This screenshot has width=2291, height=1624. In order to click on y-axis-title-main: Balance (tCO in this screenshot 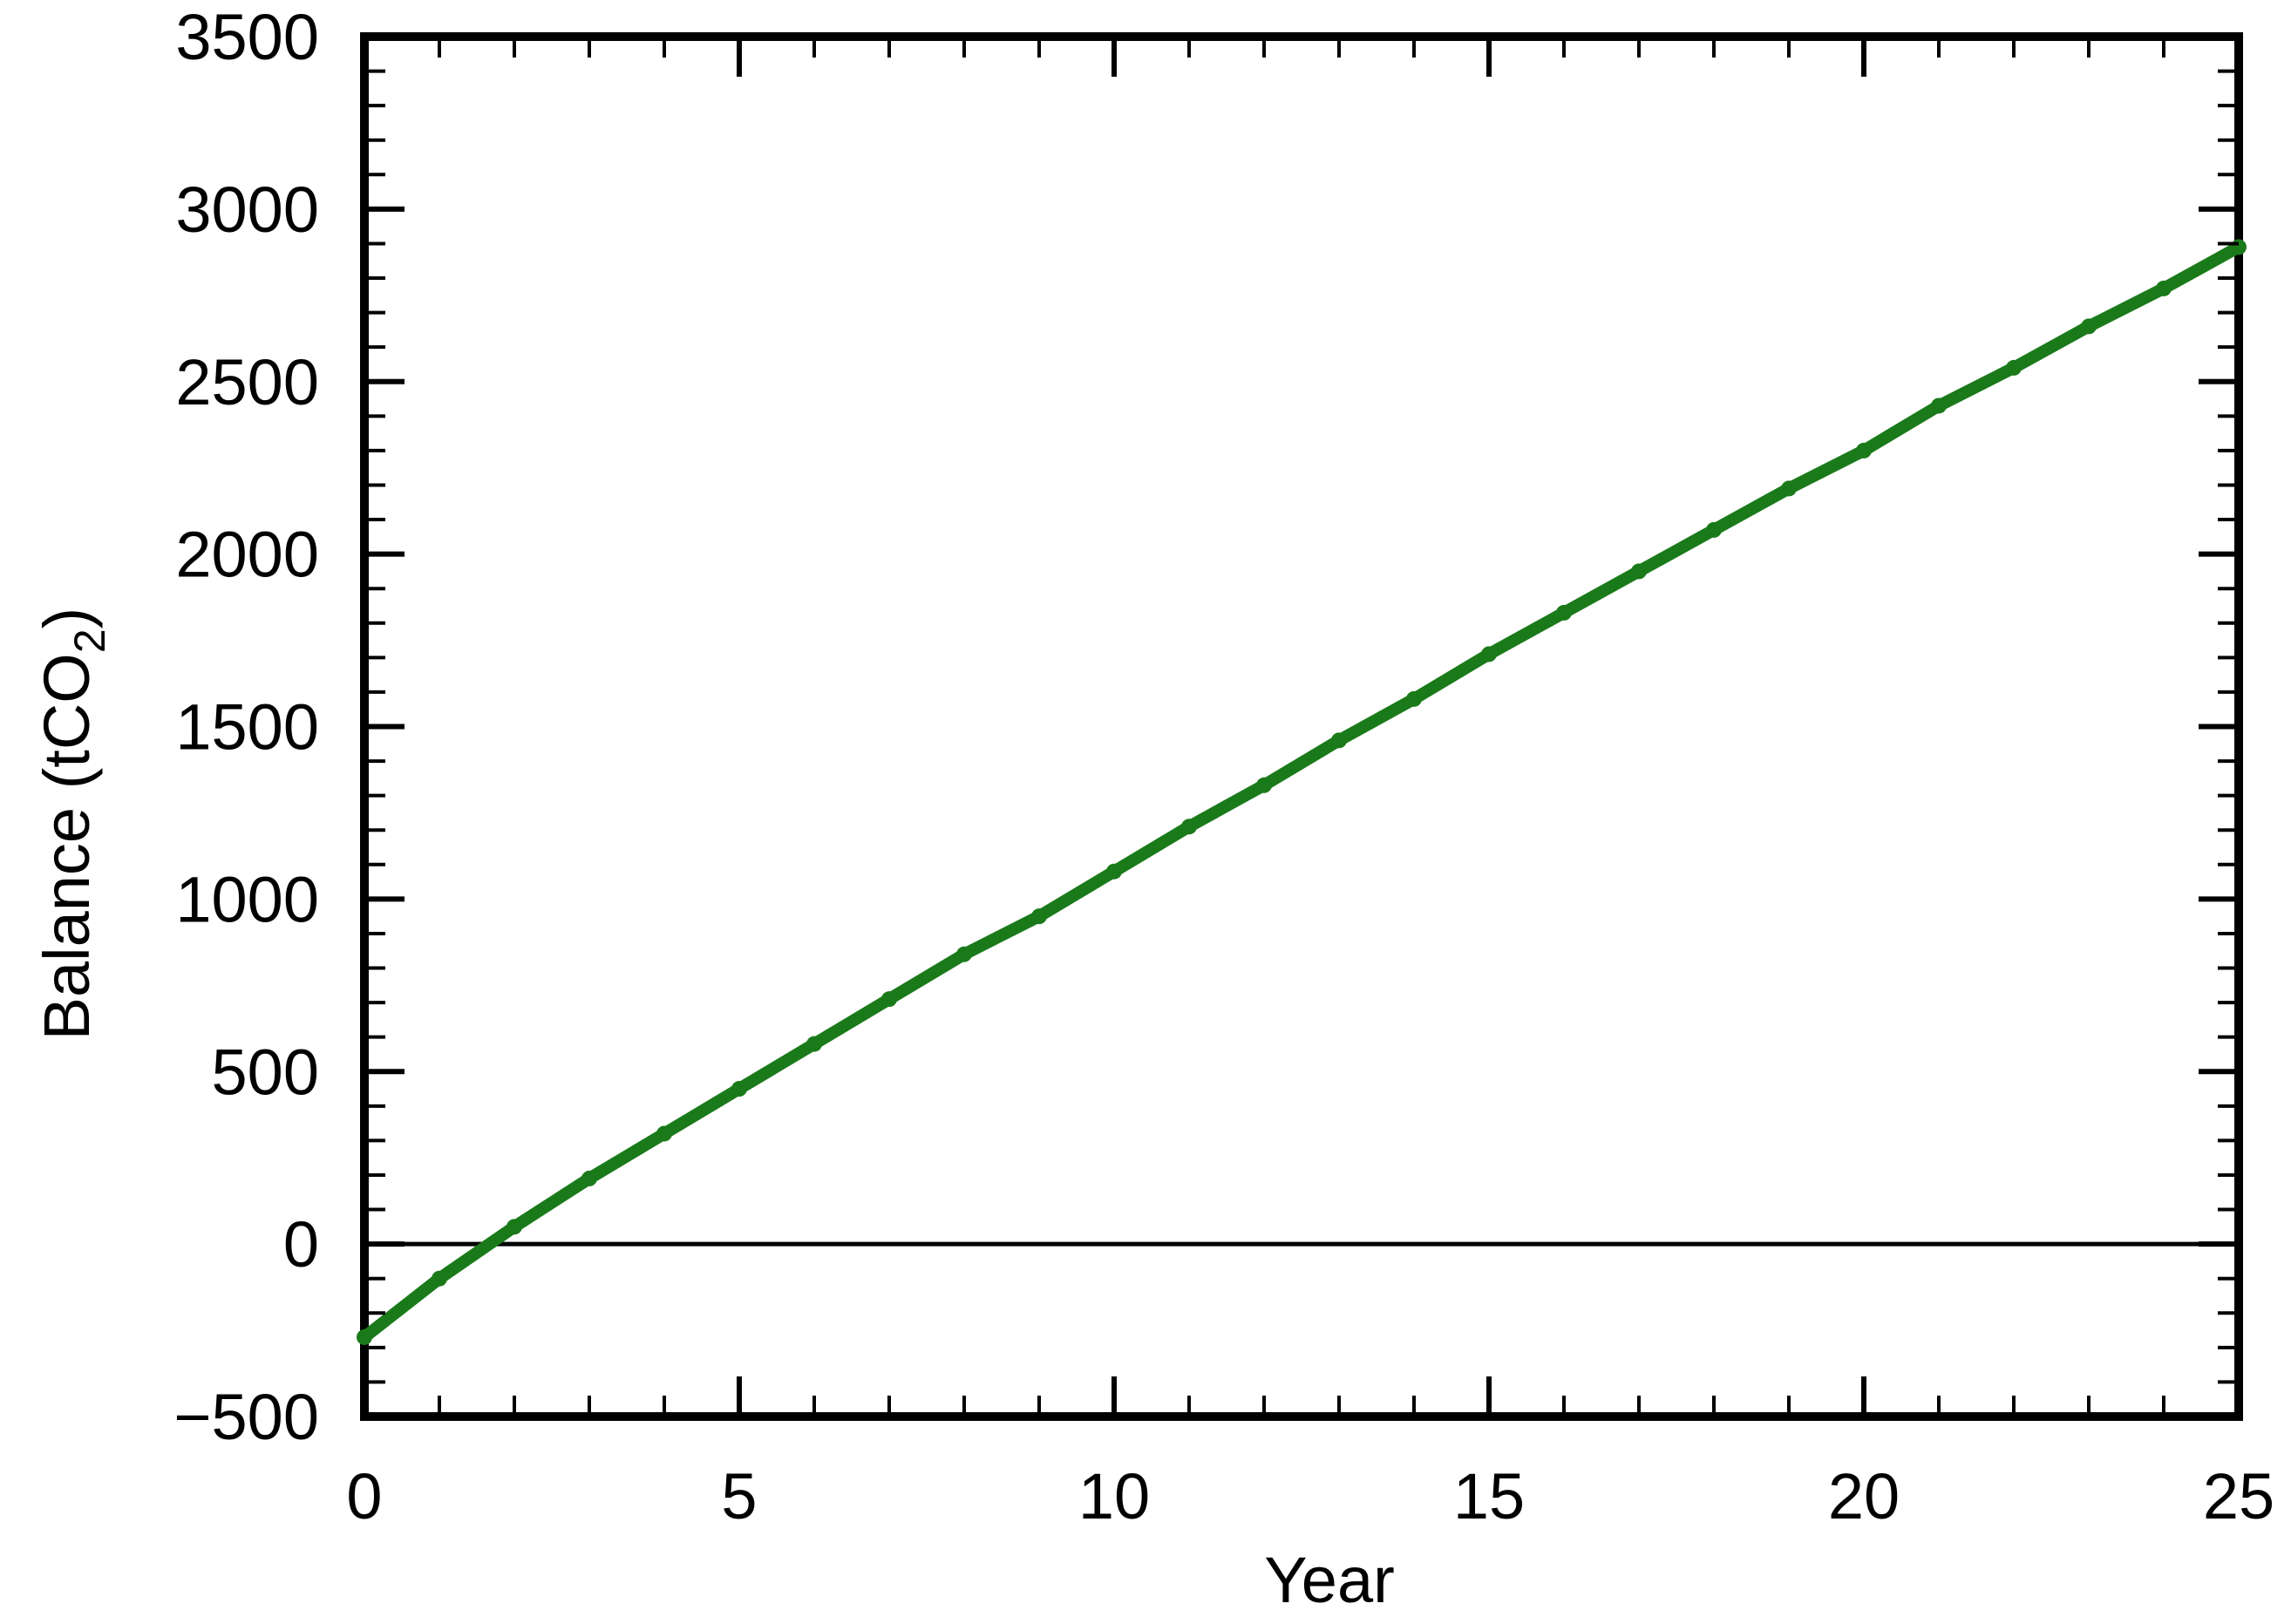, I will do `click(67, 846)`.